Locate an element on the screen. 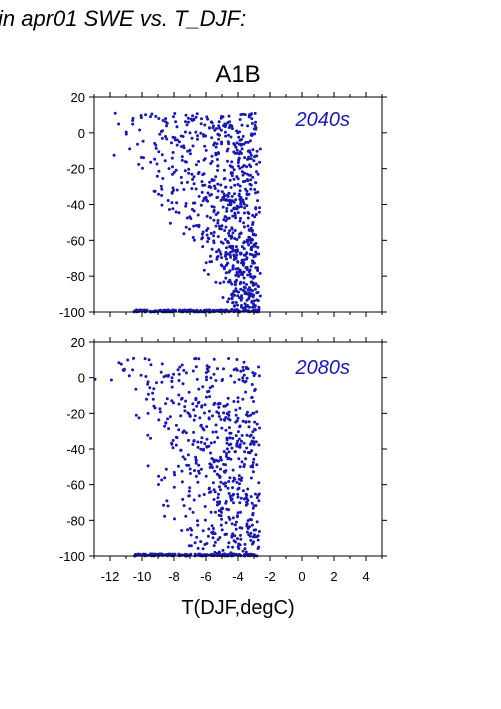 The width and height of the screenshot is (501, 709). x-tick-label: -2 is located at coordinates (270, 576).